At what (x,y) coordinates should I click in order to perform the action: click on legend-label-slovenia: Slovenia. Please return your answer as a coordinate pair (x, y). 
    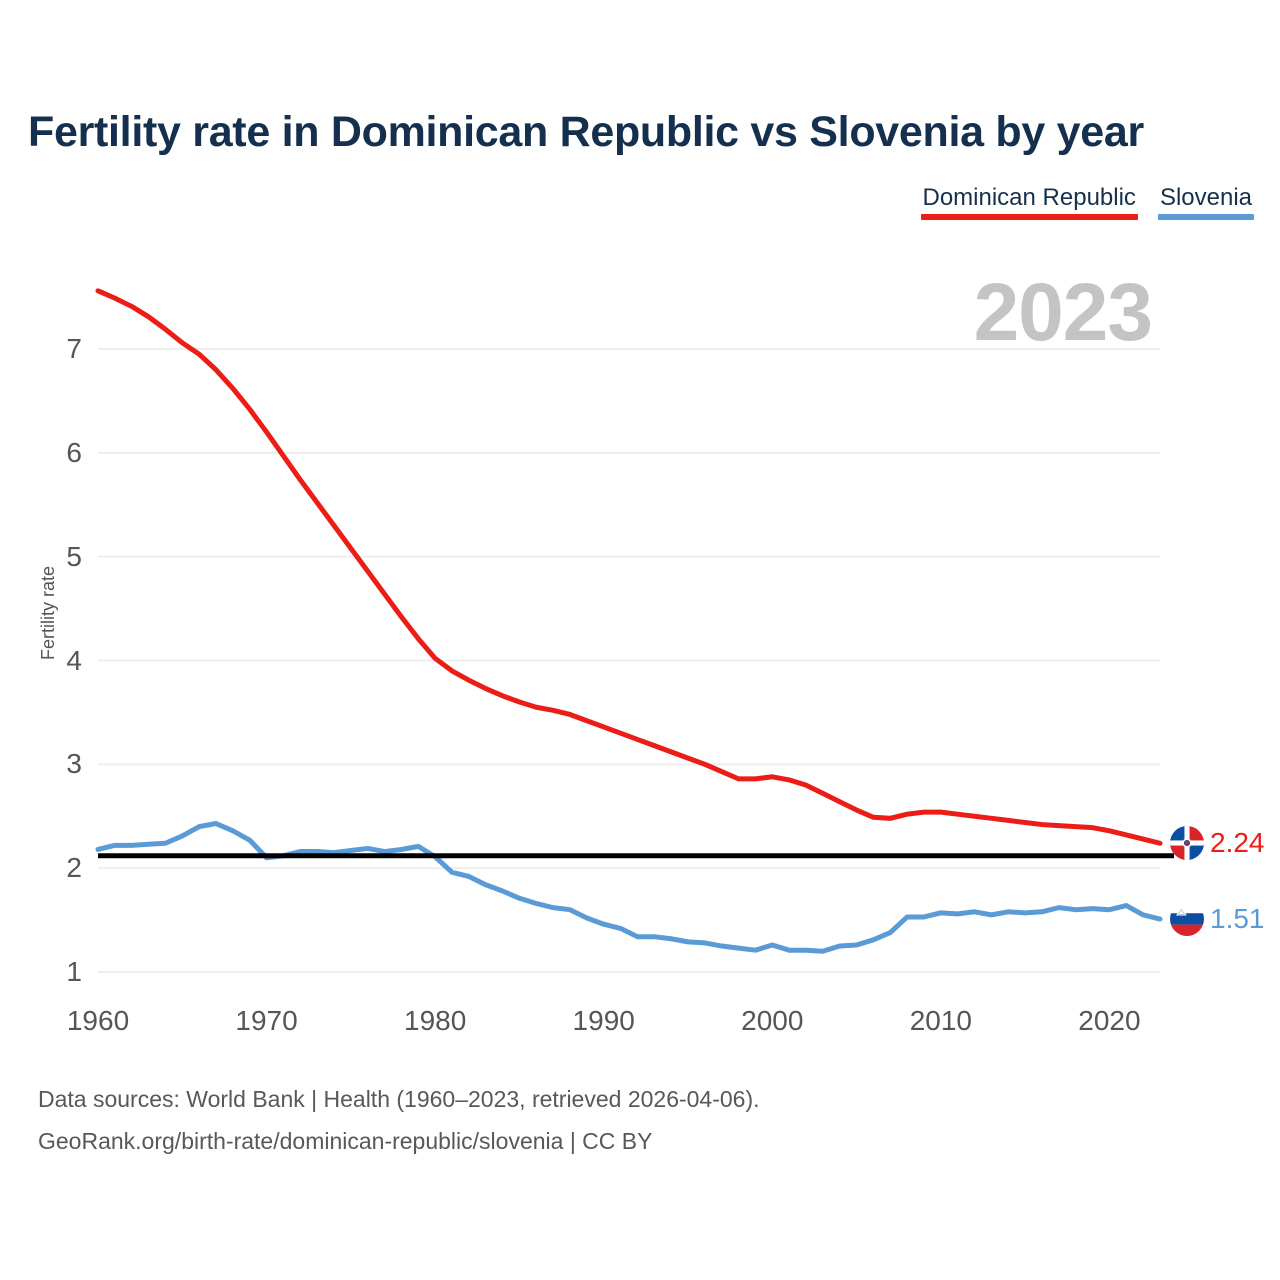
    Looking at the image, I should click on (1205, 197).